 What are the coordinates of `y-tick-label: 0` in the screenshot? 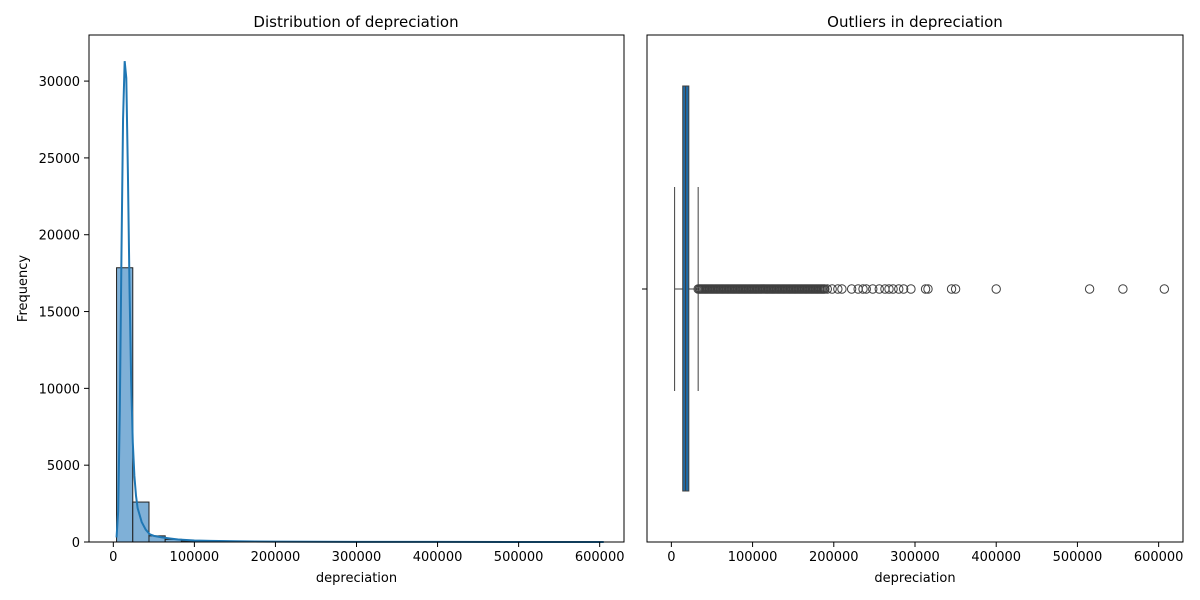 It's located at (76, 543).